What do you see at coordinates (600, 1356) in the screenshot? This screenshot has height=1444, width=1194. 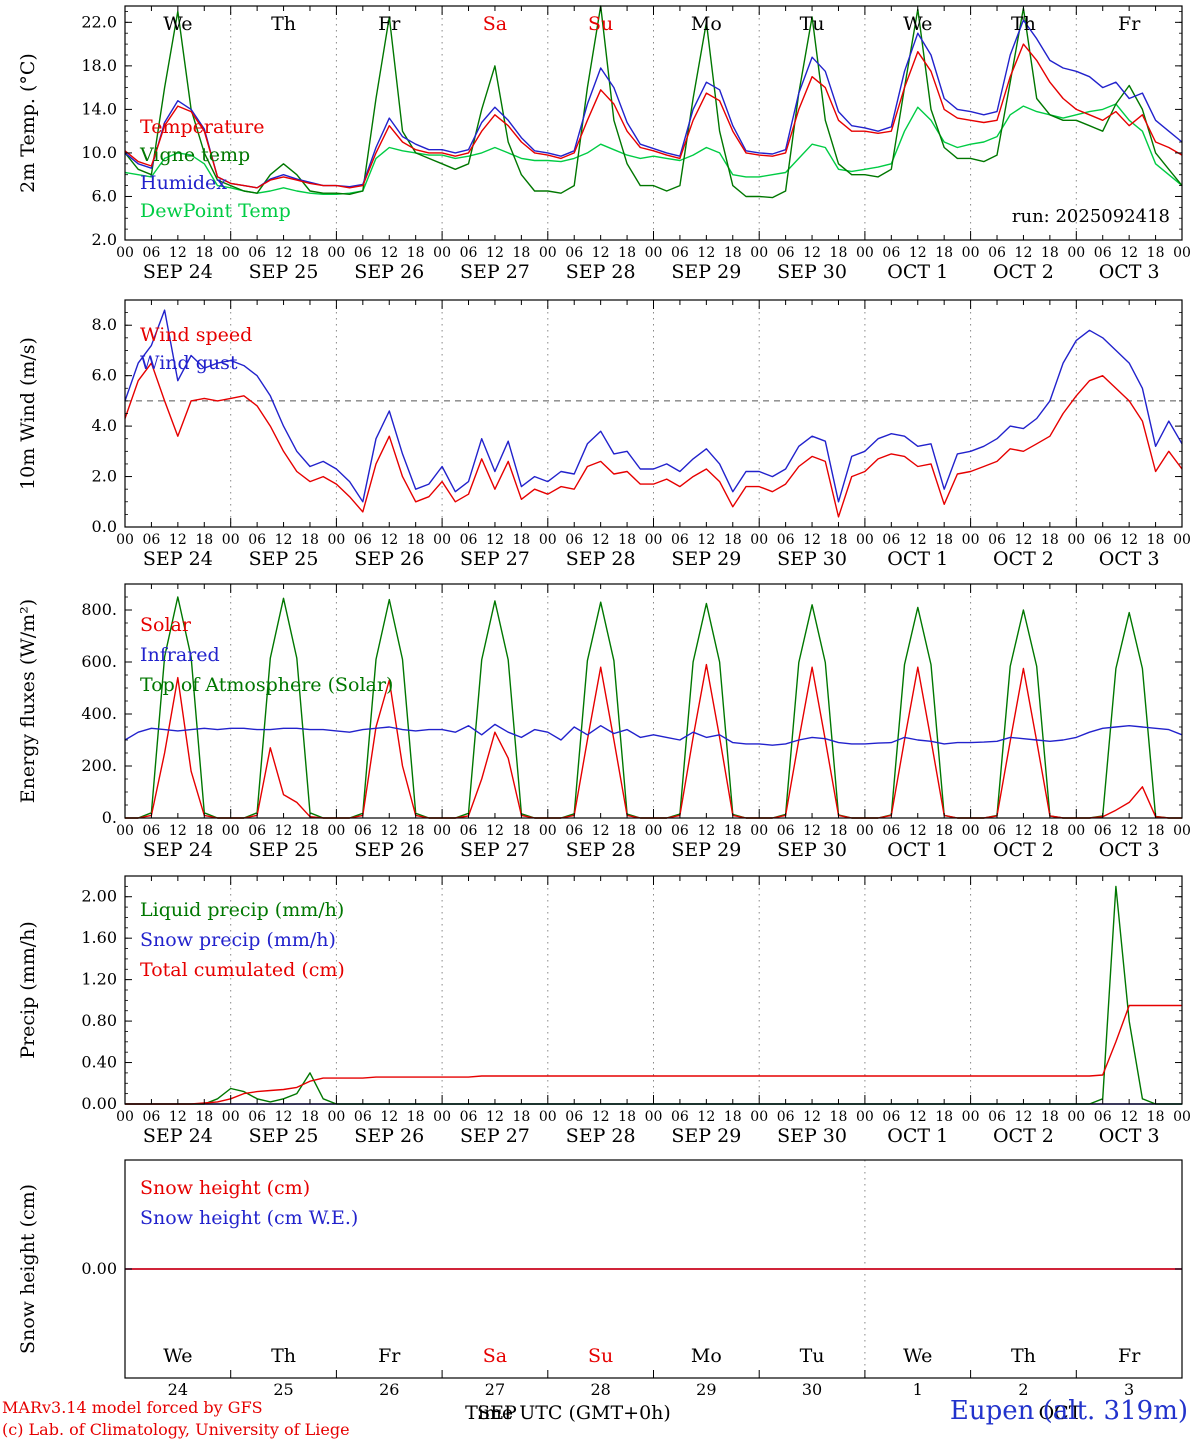 I see `dow-label: Su` at bounding box center [600, 1356].